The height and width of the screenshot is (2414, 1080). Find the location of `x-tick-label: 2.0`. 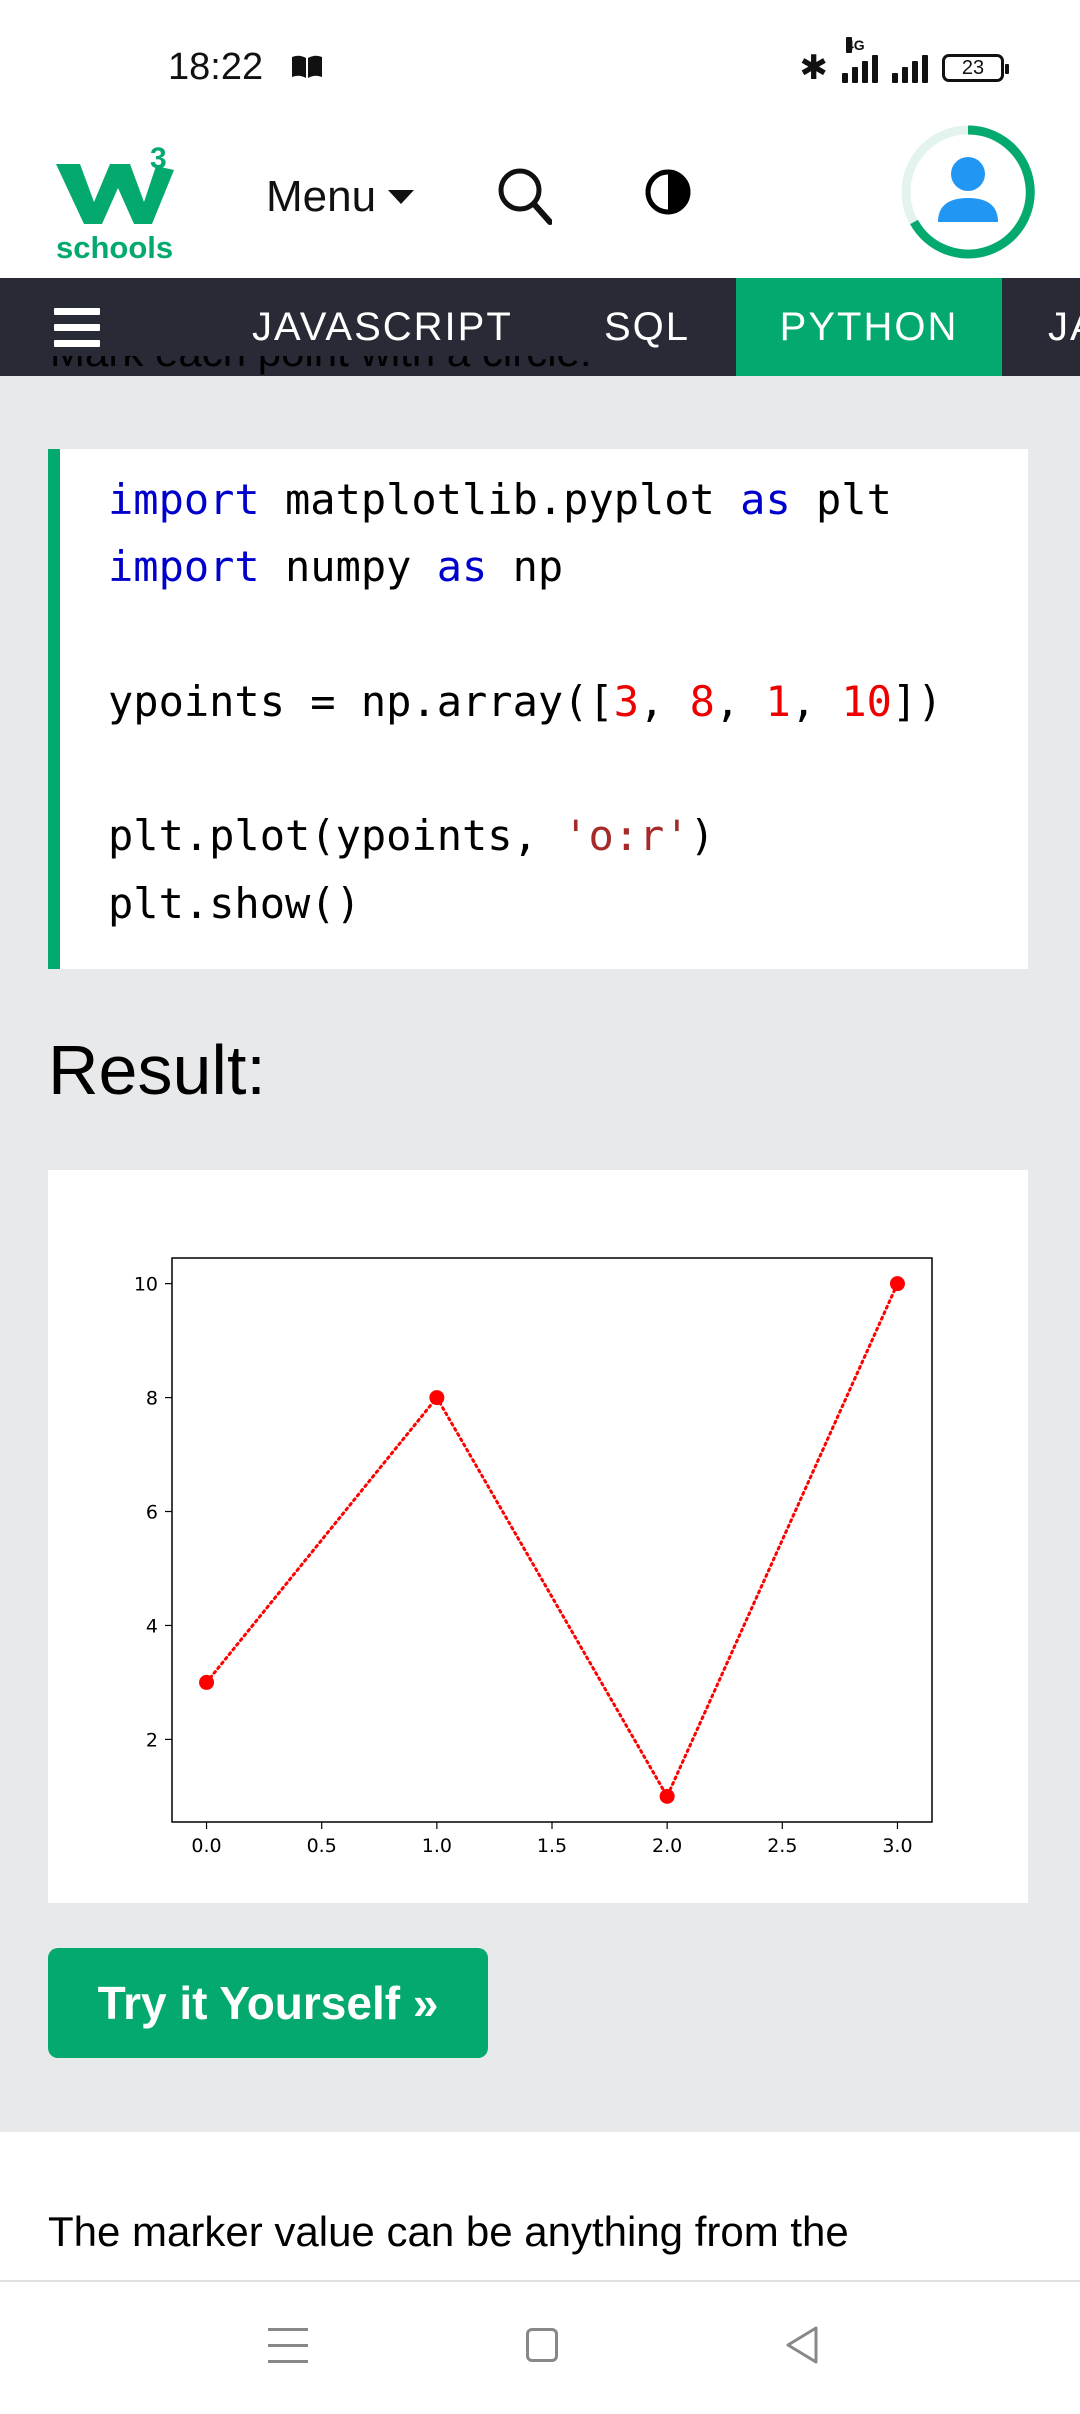

x-tick-label: 2.0 is located at coordinates (667, 1846).